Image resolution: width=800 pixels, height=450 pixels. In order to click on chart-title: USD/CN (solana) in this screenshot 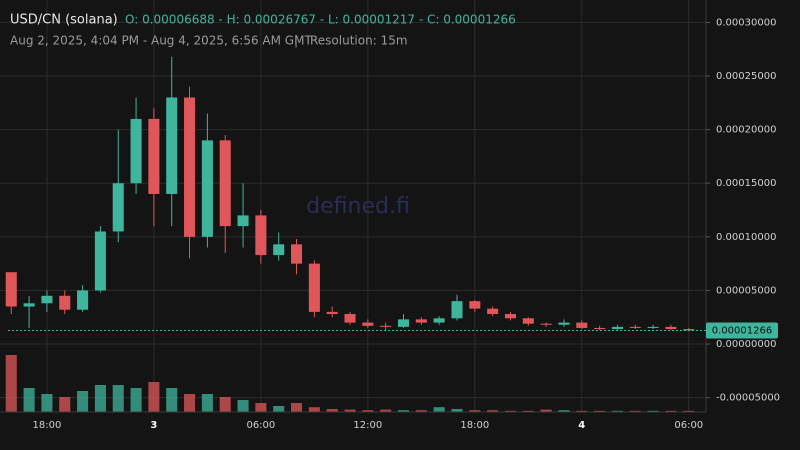, I will do `click(64, 20)`.